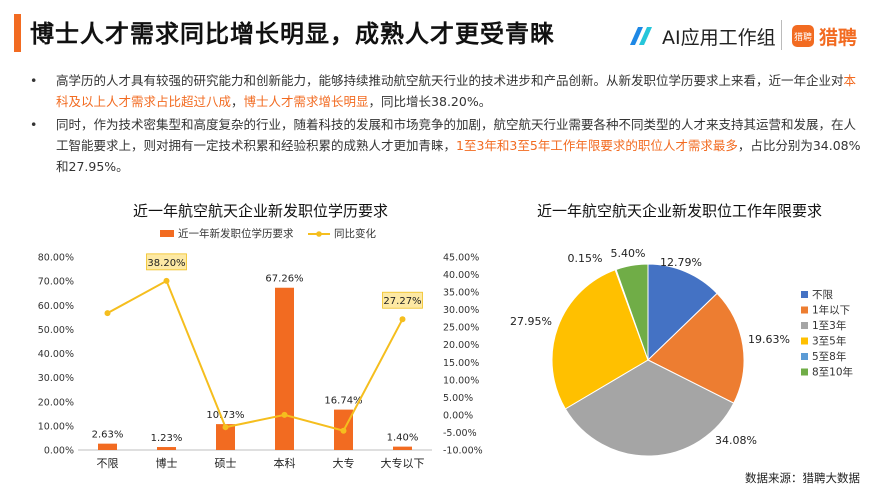  Describe the element at coordinates (343, 401) in the screenshot. I see `bar-value-label: 16.74%` at that location.